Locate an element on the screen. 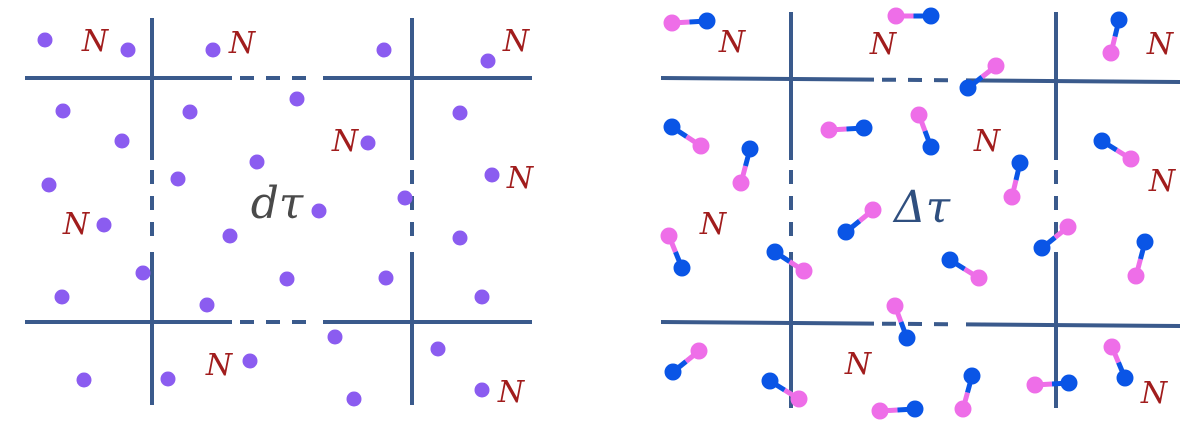 This screenshot has height=428, width=1200. volume-label-d-tau: dτ is located at coordinates (277, 203).